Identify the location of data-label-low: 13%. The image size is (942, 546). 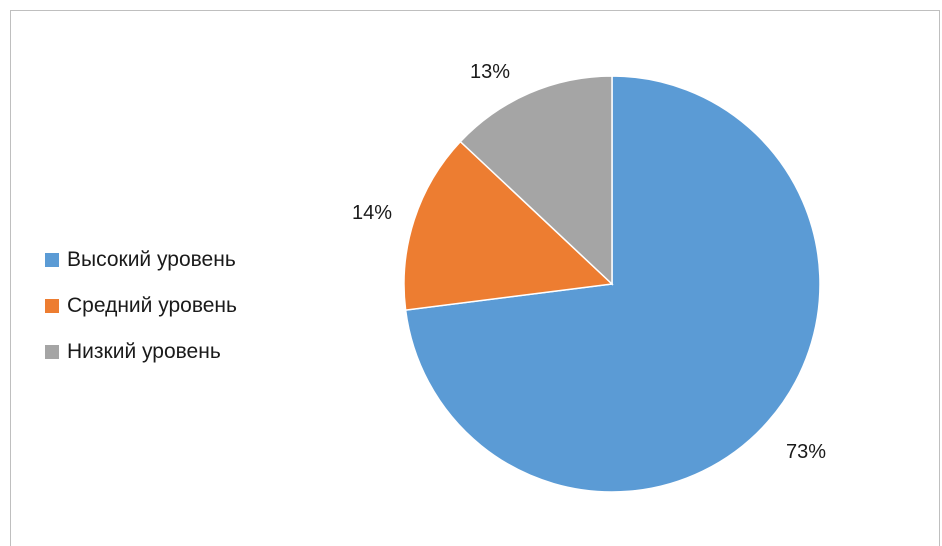
(490, 72).